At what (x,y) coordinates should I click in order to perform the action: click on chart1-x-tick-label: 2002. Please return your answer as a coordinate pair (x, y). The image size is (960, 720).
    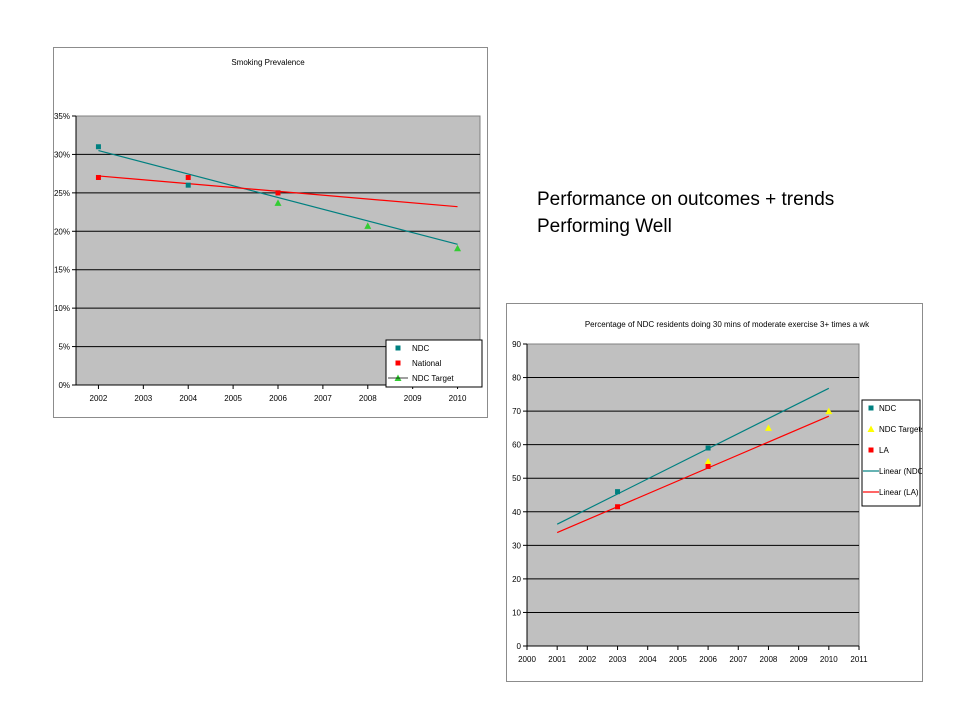
    Looking at the image, I should click on (99, 398).